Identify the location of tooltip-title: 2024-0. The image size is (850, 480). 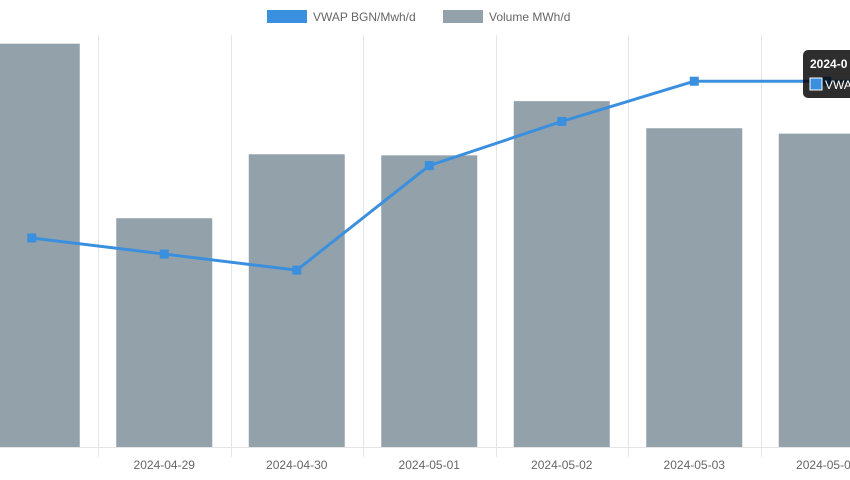
(829, 64).